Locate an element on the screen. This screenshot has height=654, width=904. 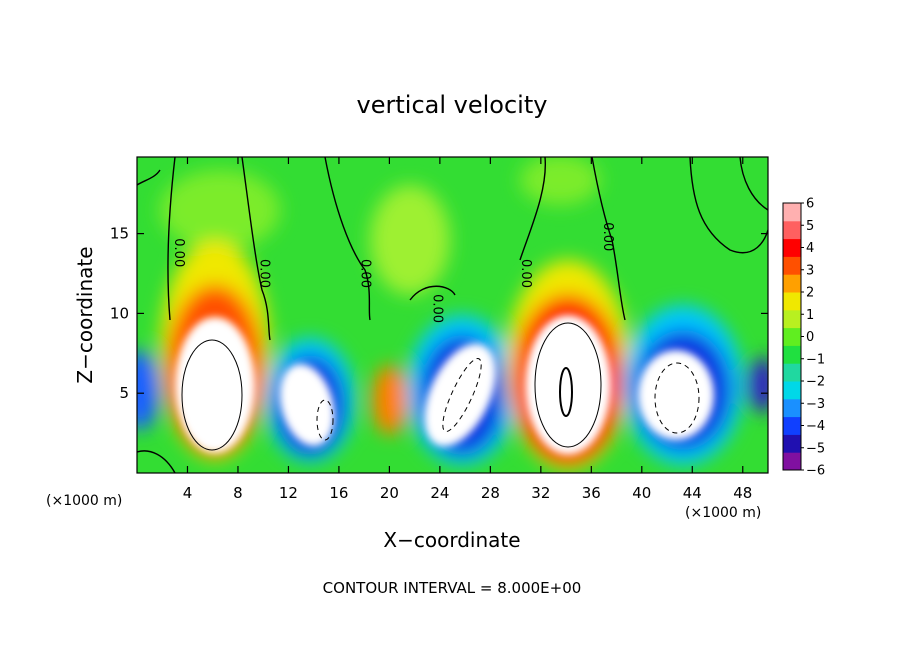
x-tick-label: 40 is located at coordinates (641, 493).